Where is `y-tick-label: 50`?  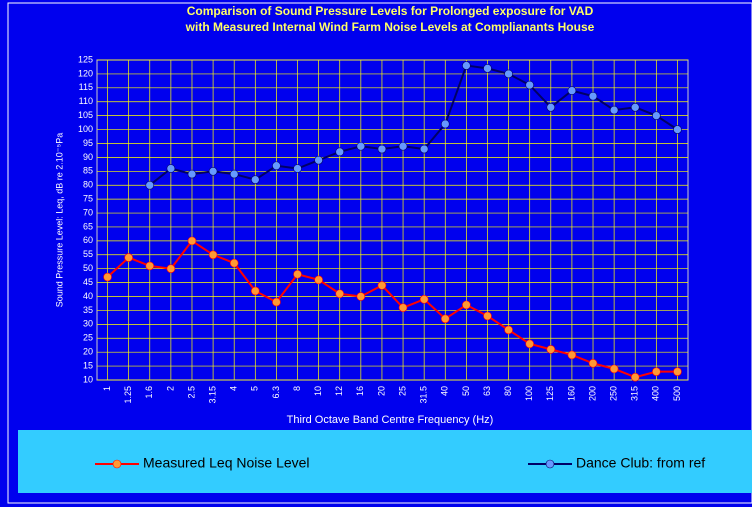
y-tick-label: 50 is located at coordinates (88, 268).